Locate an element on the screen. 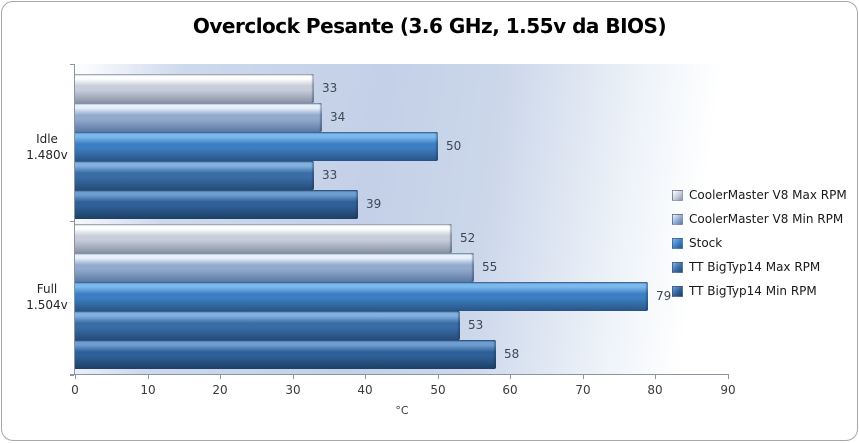 Image resolution: width=859 pixels, height=443 pixels. legend-label: CoolerMaster V8 Min RPM is located at coordinates (766, 219).